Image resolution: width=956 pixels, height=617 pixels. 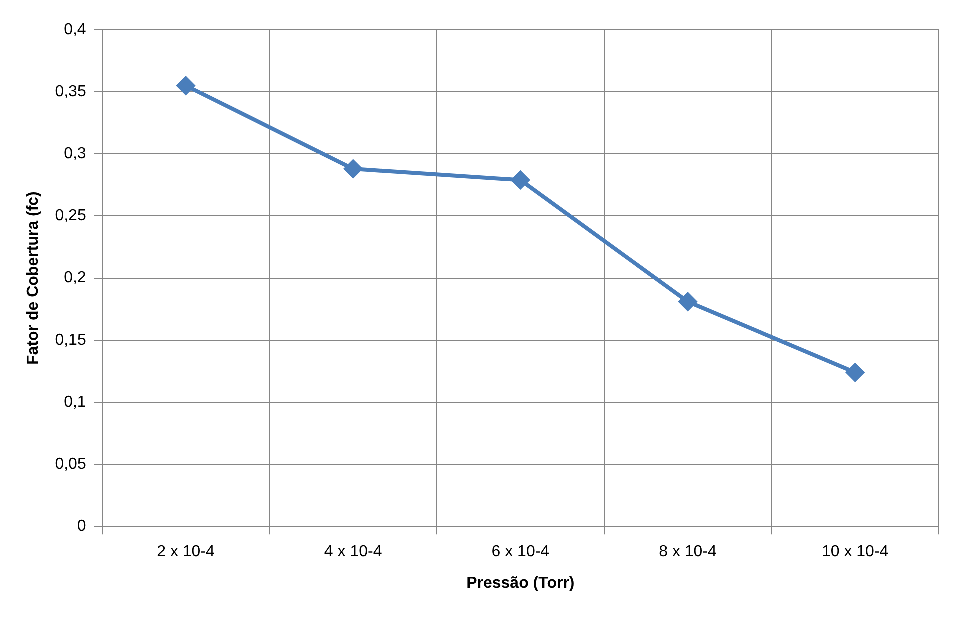 I want to click on y-tick-label: 0,2, so click(x=75, y=278).